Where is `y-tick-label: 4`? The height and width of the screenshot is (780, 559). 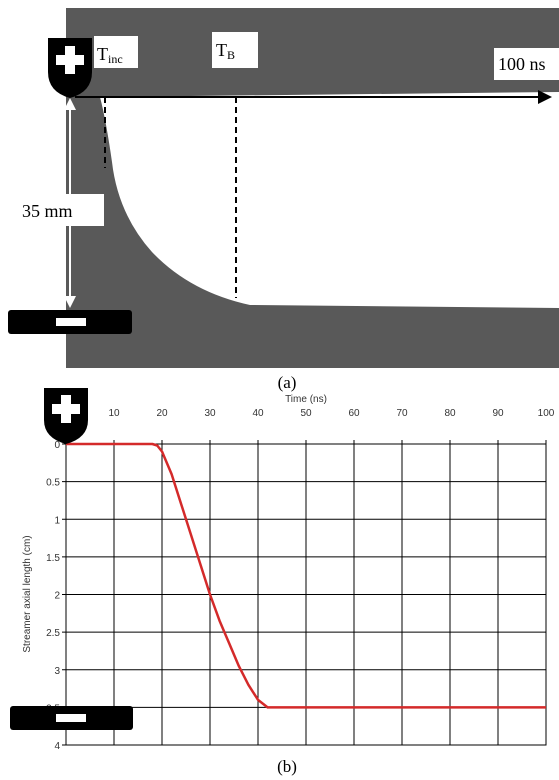 y-tick-label: 4 is located at coordinates (57, 746).